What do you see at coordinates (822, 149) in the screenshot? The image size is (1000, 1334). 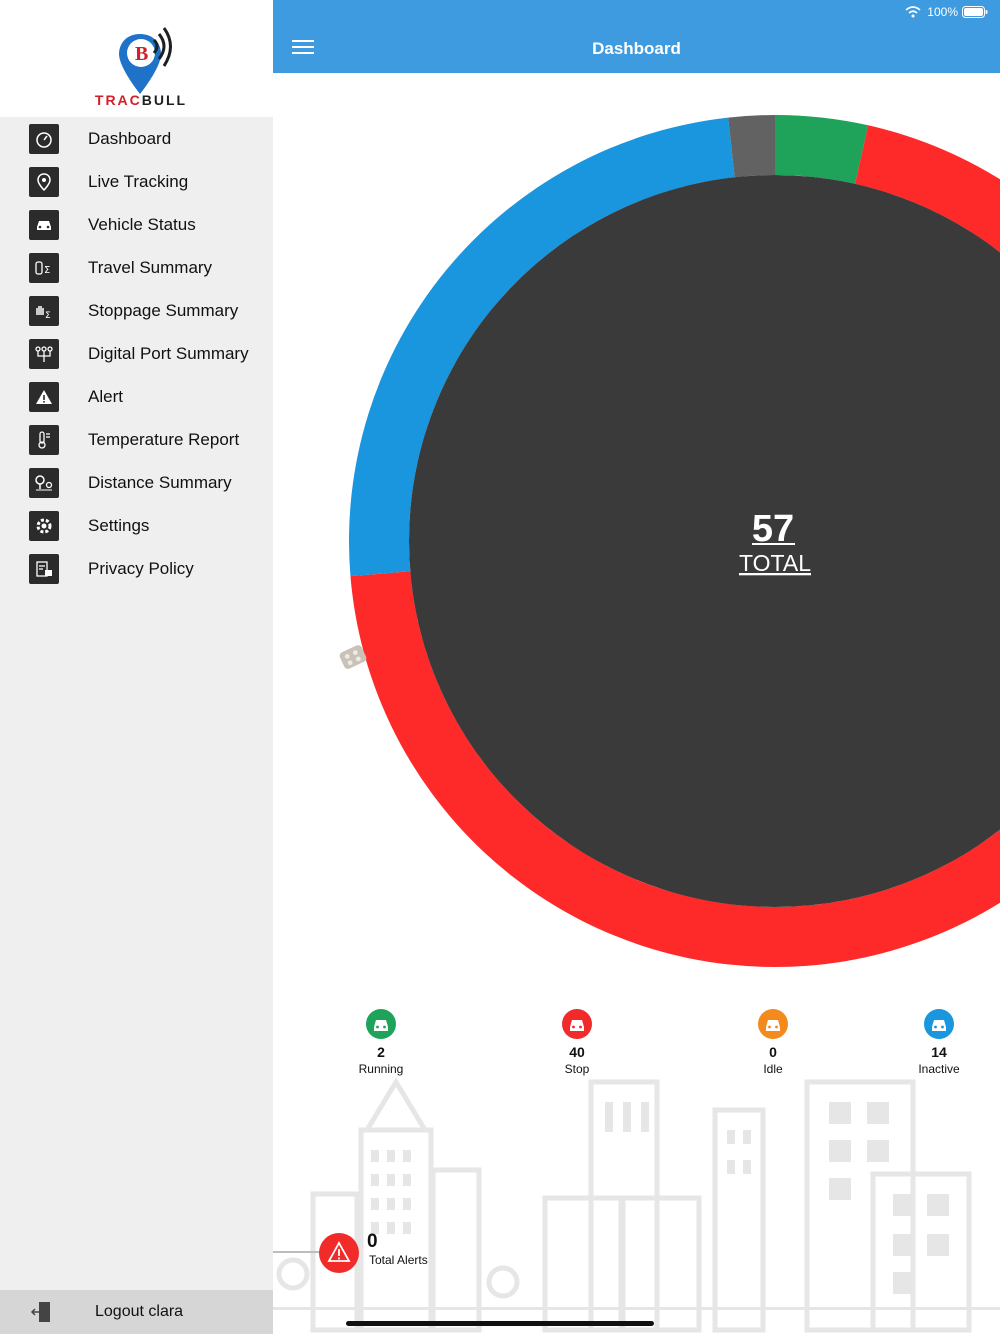 I see `donut-slice-running` at bounding box center [822, 149].